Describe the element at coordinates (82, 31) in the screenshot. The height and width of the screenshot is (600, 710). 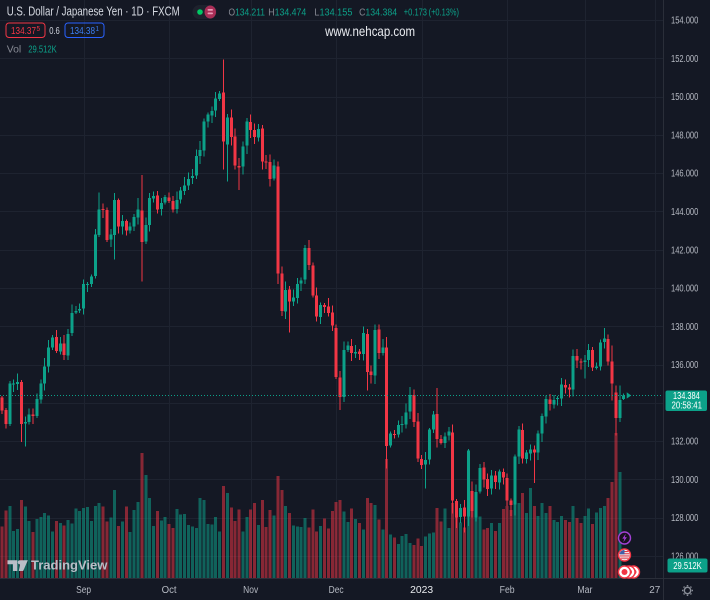
I see `svg-text: 134.38` at that location.